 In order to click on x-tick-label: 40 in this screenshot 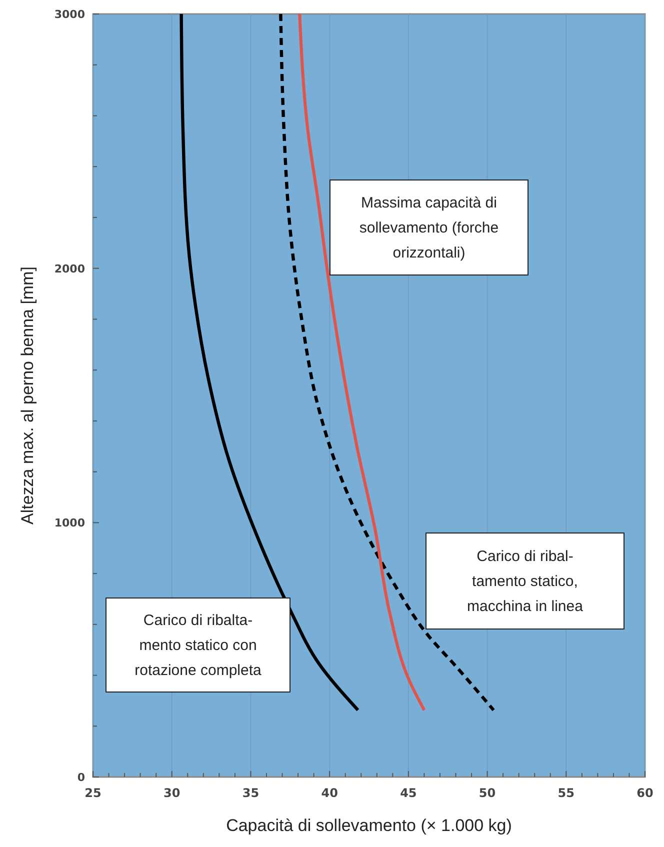, I will do `click(329, 793)`.